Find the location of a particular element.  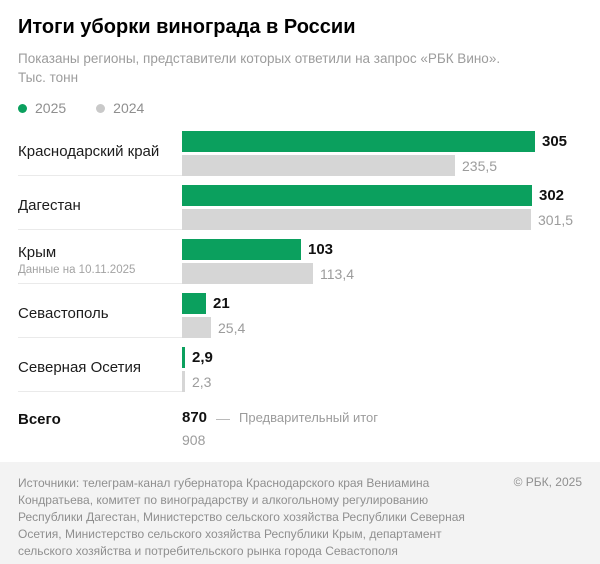

total-dash: — is located at coordinates (223, 417).